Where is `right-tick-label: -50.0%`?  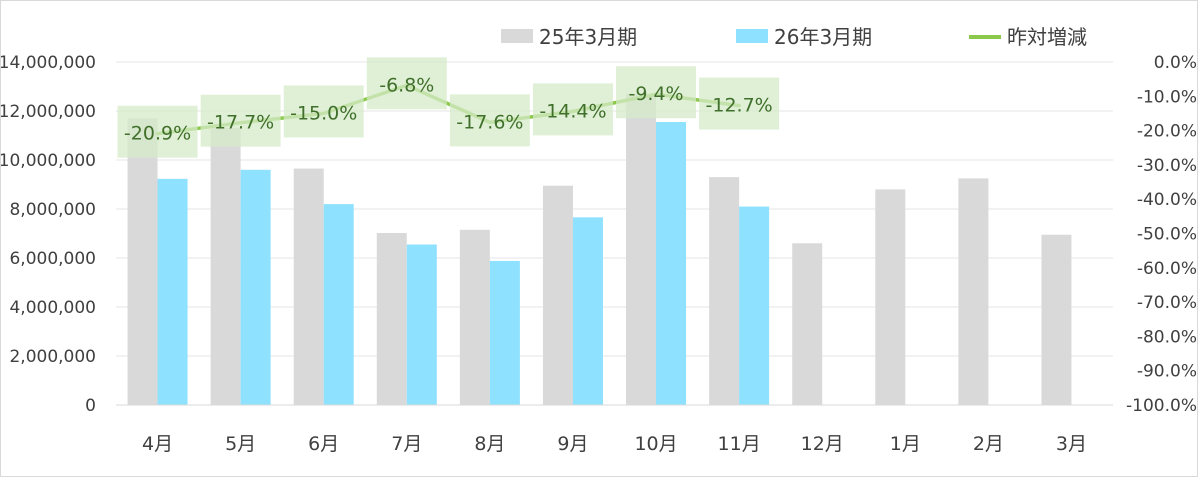 right-tick-label: -50.0% is located at coordinates (1167, 235).